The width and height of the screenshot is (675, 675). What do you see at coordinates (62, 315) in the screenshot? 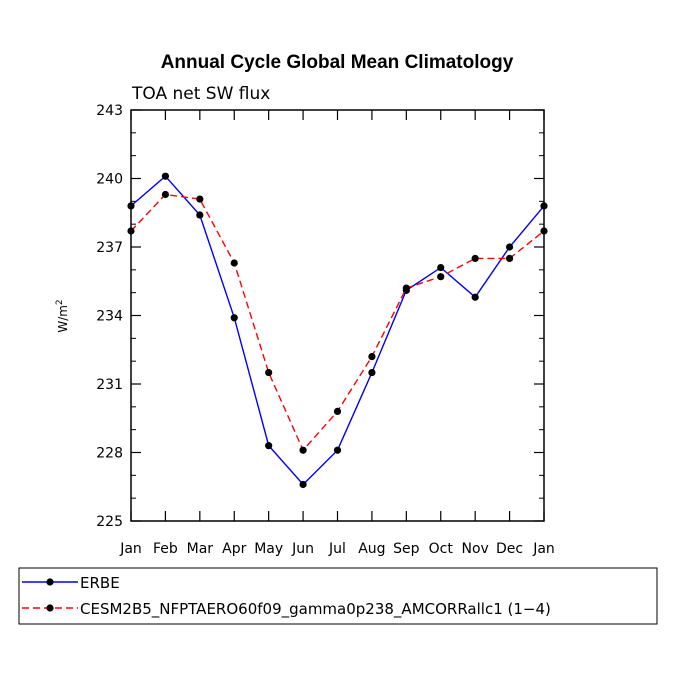
I see `y-axis-label: W/m2` at bounding box center [62, 315].